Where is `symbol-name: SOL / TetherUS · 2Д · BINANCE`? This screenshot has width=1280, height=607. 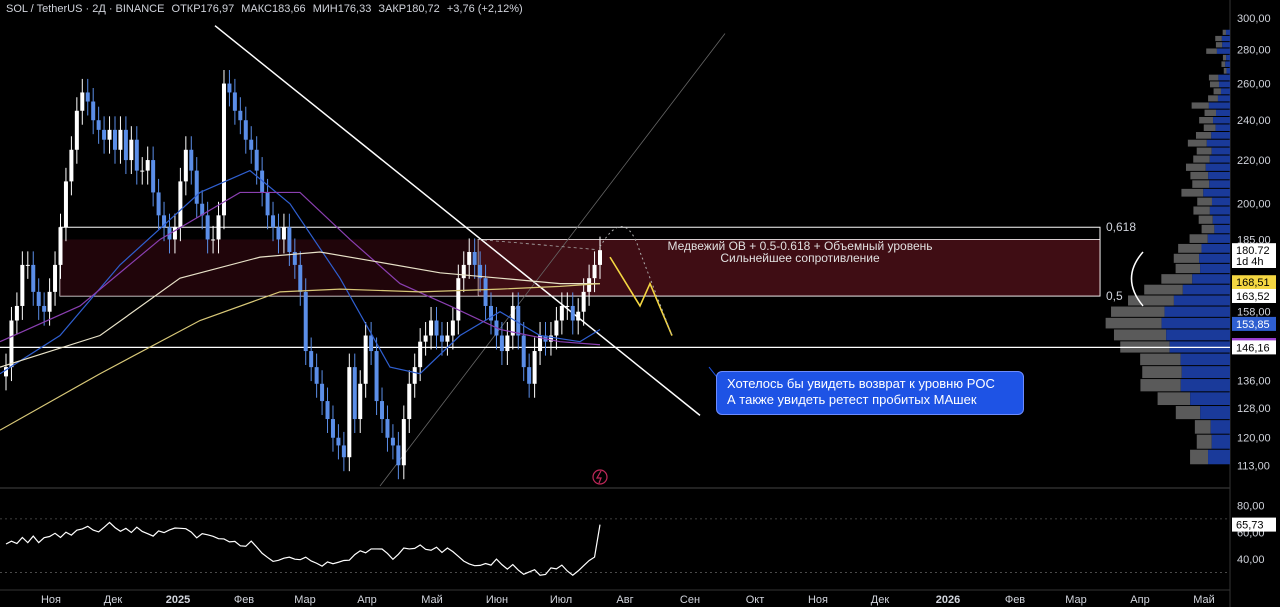
symbol-name: SOL / TetherUS · 2Д · BINANCE is located at coordinates (85, 9).